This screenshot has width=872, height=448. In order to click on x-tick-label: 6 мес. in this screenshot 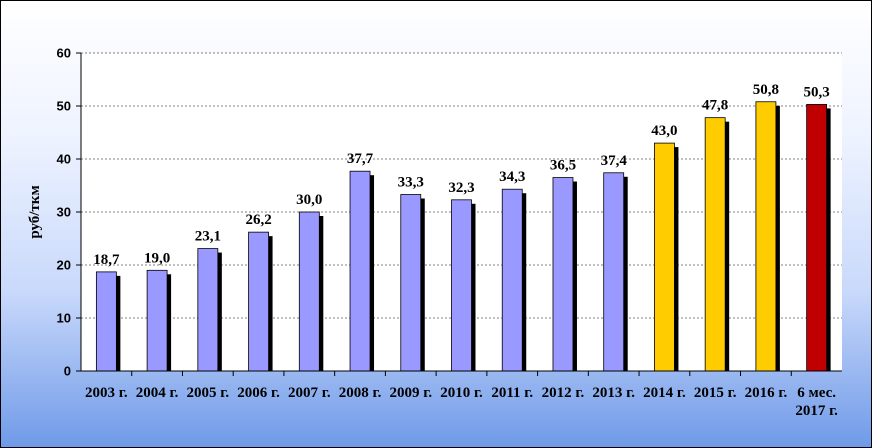, I will do `click(816, 393)`.